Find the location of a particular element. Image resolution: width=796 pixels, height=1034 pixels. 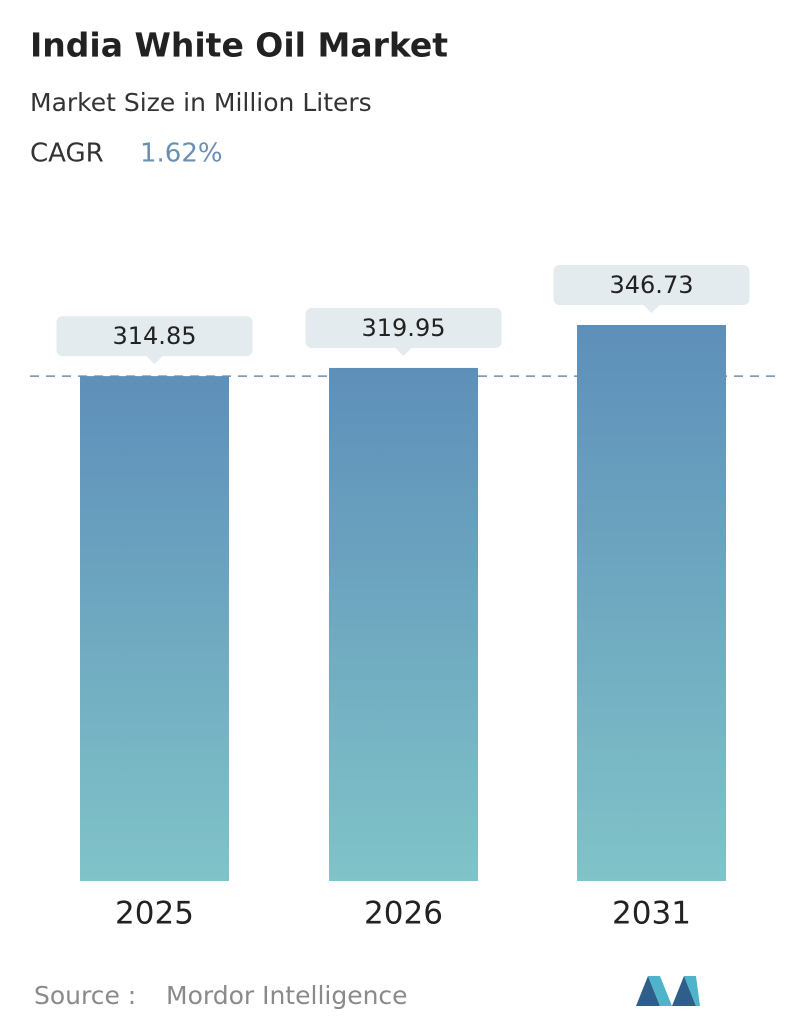

x-tick-label: 2031 is located at coordinates (651, 914).